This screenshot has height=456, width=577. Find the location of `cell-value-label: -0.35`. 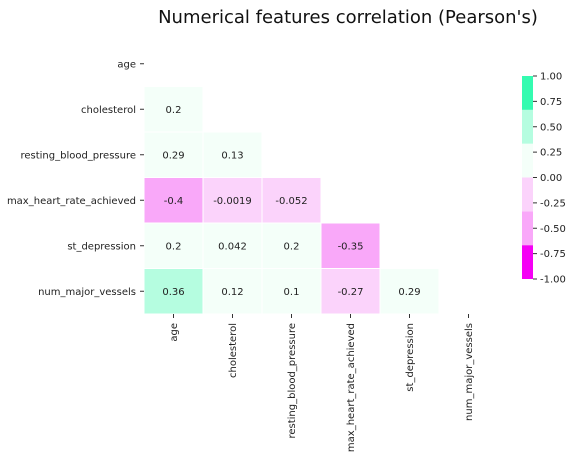

cell-value-label: -0.35 is located at coordinates (351, 246).